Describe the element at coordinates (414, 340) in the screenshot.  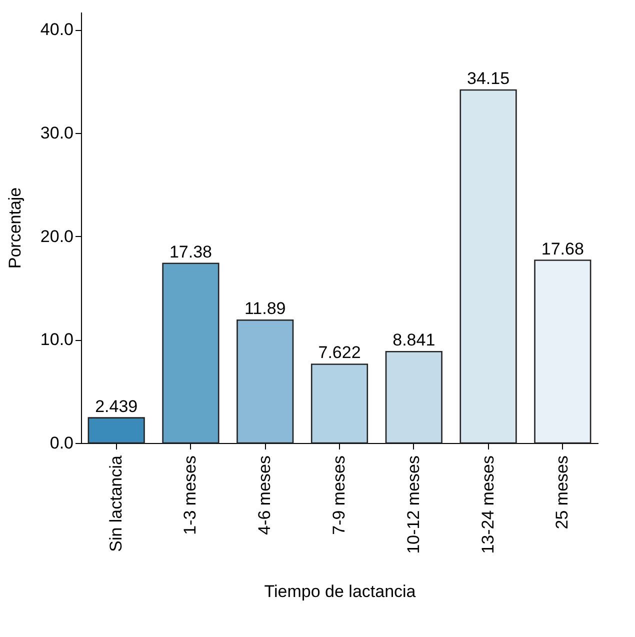
I see `data-label: 8.841` at that location.